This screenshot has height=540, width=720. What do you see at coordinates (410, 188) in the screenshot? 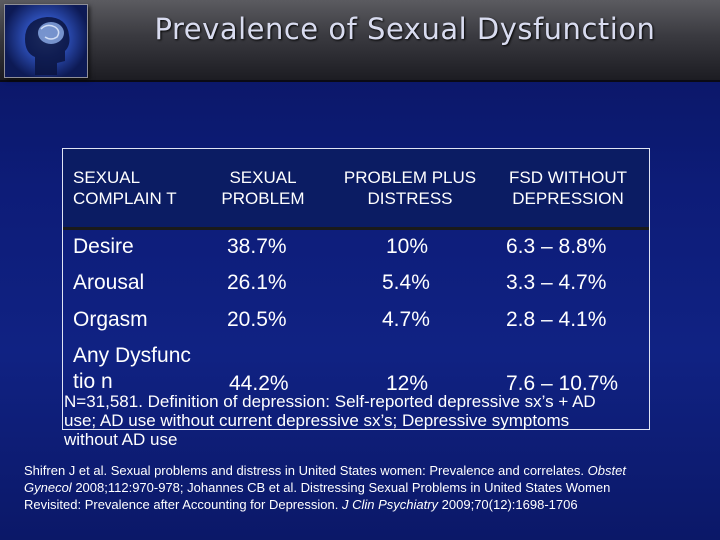
I see `column-header-problem-plus-distress: PROBLEM PLUS DISTRESS` at bounding box center [410, 188].